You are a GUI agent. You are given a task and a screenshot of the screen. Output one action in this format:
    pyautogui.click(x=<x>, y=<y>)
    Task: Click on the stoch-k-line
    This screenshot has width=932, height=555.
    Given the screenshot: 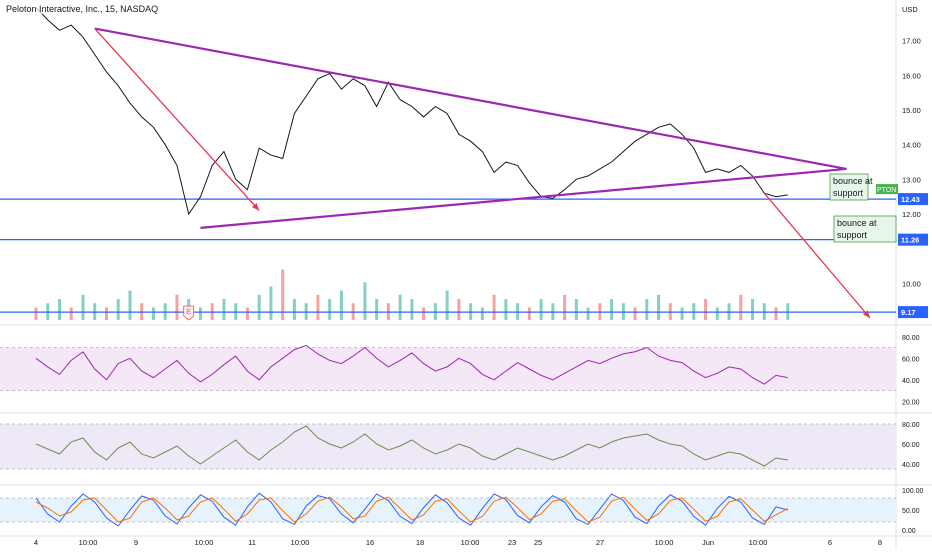 What is the action you would take?
    pyautogui.click(x=411, y=509)
    